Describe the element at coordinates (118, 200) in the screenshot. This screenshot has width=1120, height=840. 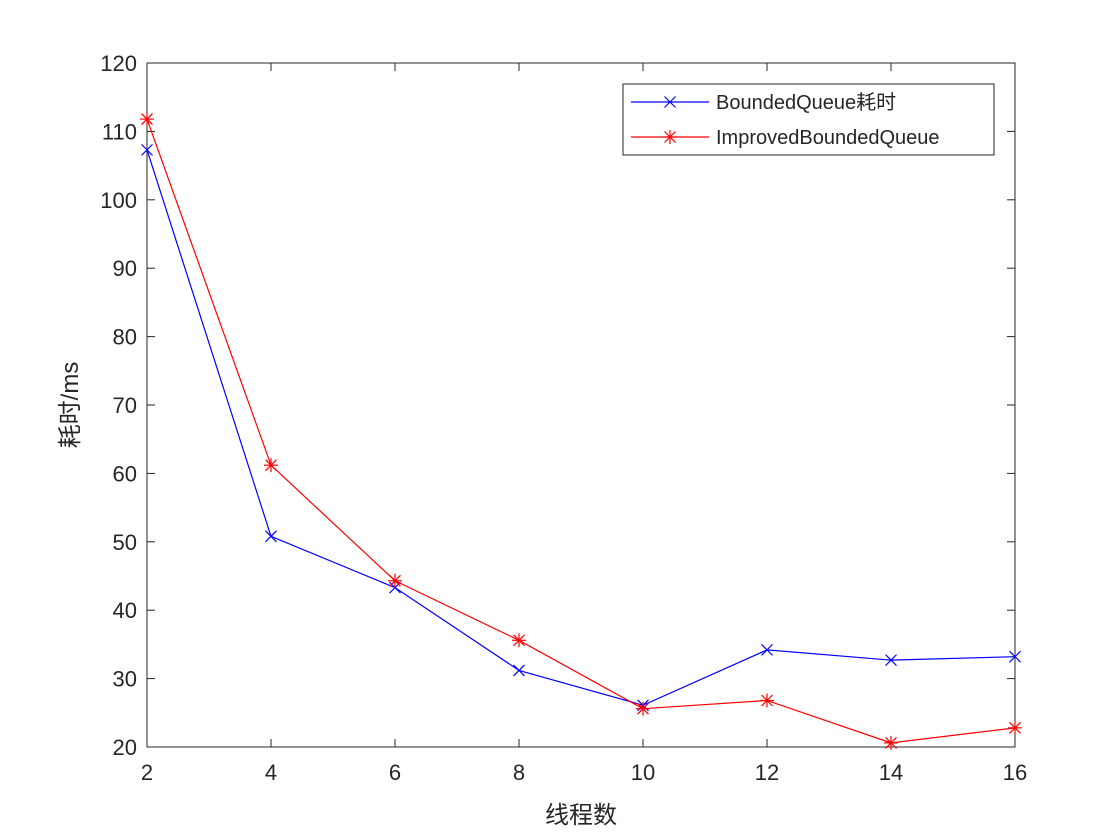
I see `y-tick-label: 100` at that location.